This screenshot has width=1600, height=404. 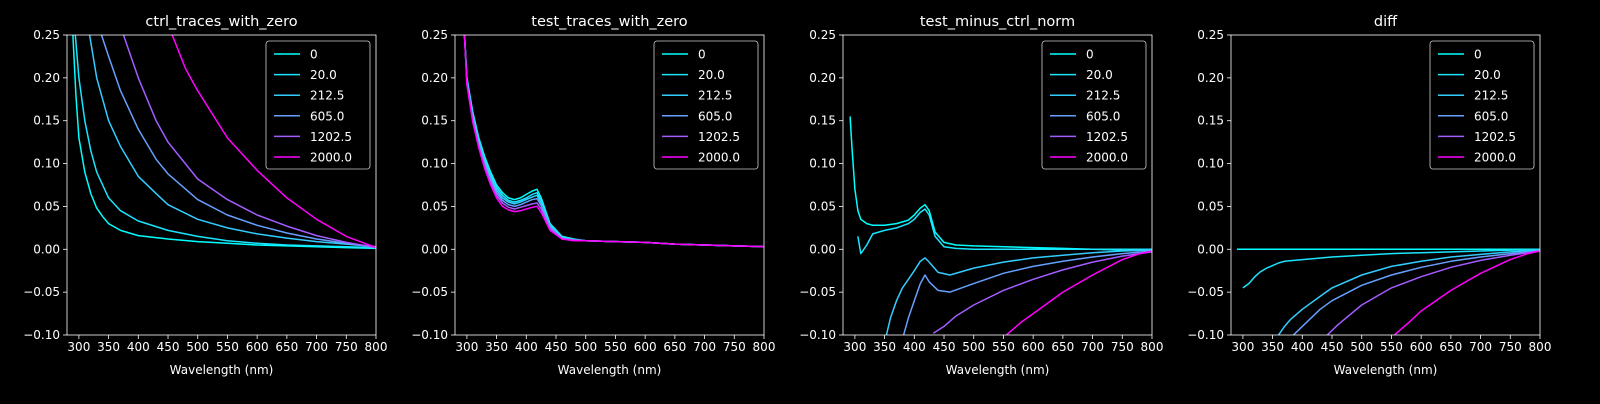 I want to click on series-line-20.0, so click(x=225, y=142).